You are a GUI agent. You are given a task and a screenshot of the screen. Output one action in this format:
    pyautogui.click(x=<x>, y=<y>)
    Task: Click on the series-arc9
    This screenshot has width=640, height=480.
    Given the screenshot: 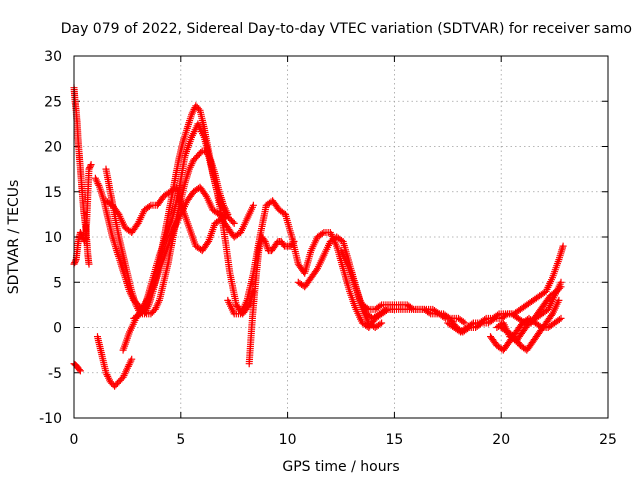 What is the action you would take?
    pyautogui.click(x=193, y=221)
    